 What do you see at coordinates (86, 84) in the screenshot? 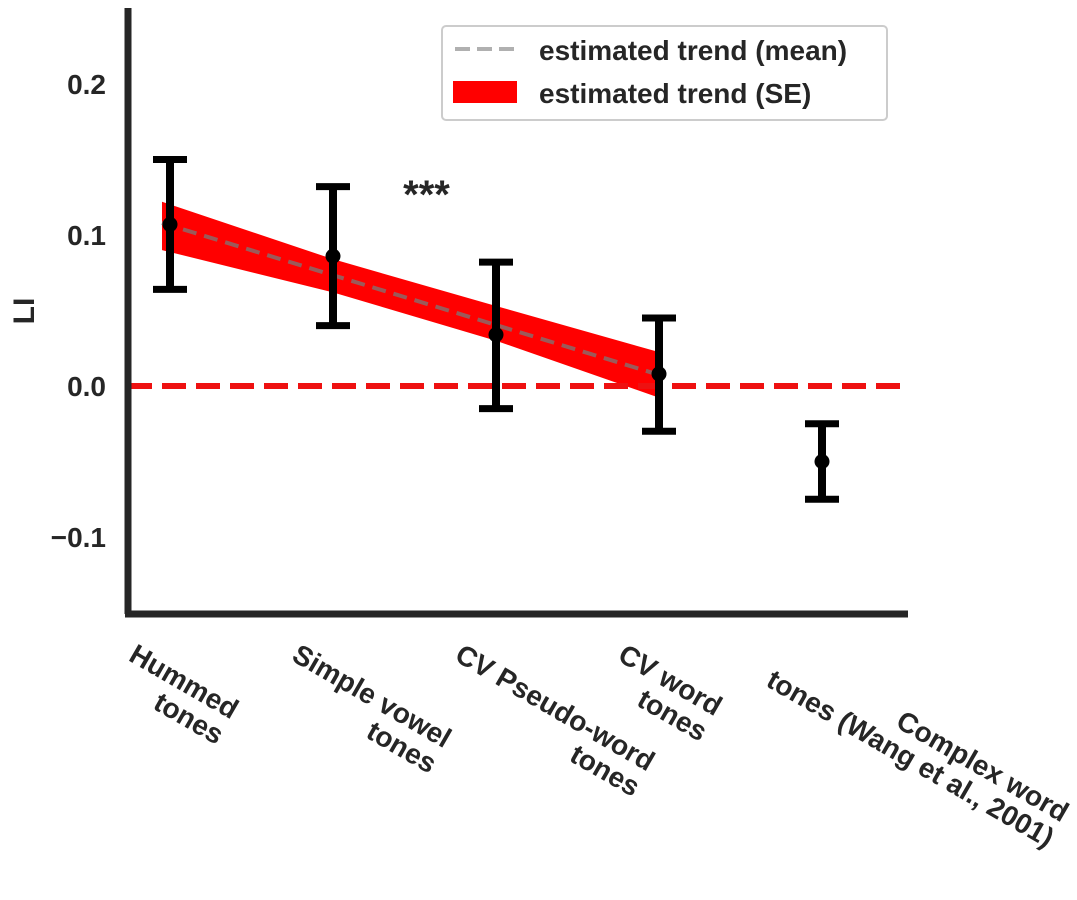
I see `y-tick-label: 0.2` at bounding box center [86, 84].